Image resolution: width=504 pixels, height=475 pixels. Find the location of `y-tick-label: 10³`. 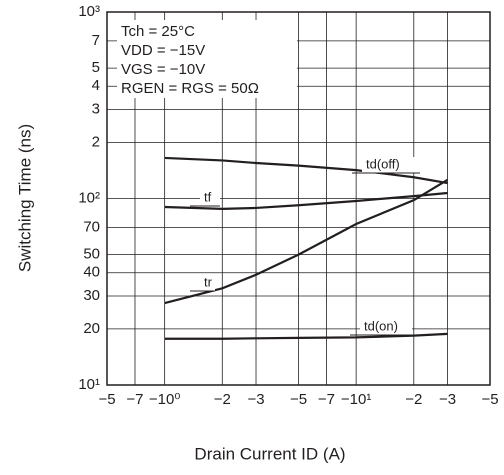

y-tick-label: 10³ is located at coordinates (89, 11).